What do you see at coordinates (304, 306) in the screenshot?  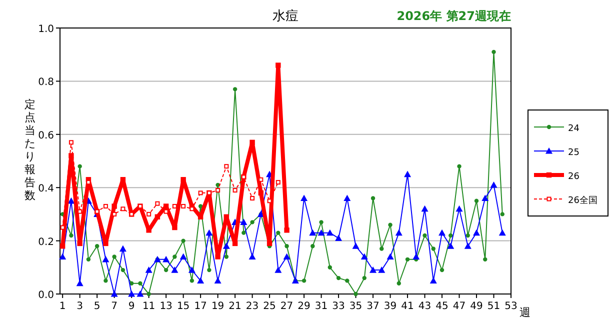 I see `x-tick-label: 29` at bounding box center [304, 306].